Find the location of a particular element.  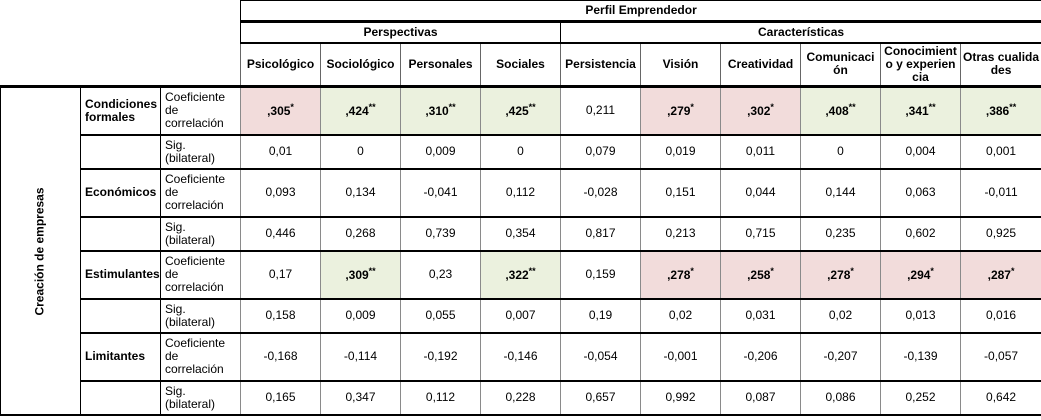

coef-value: ,386 is located at coordinates (997, 111).